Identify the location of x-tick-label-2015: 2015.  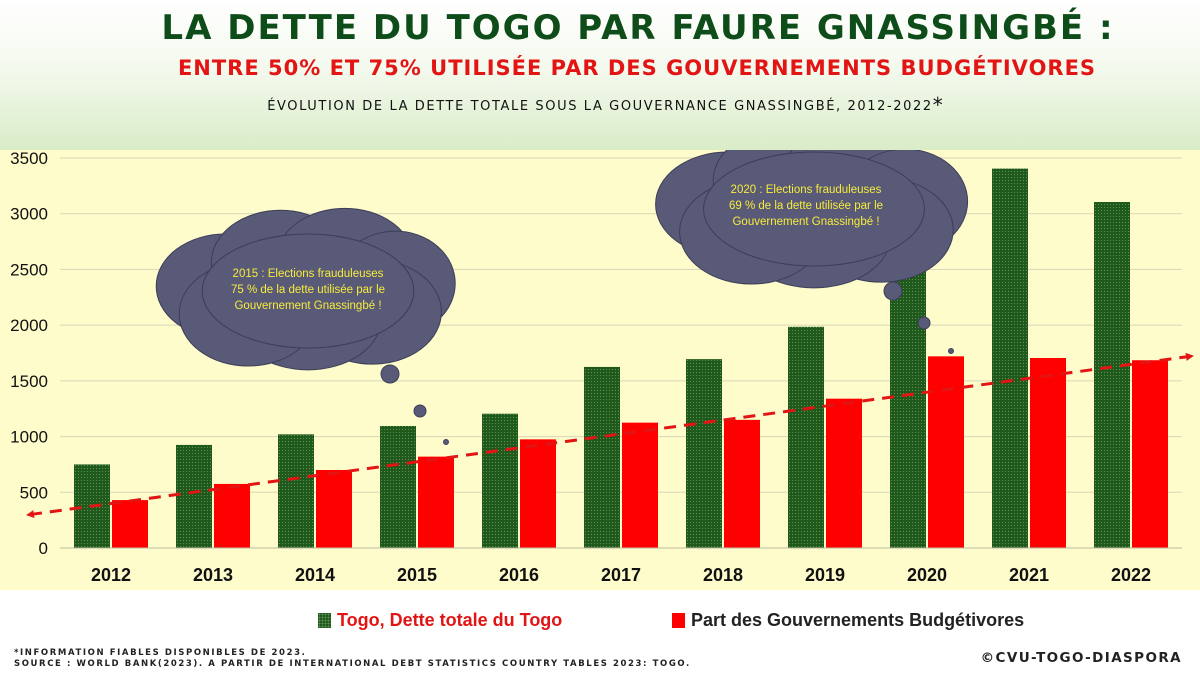
(417, 575).